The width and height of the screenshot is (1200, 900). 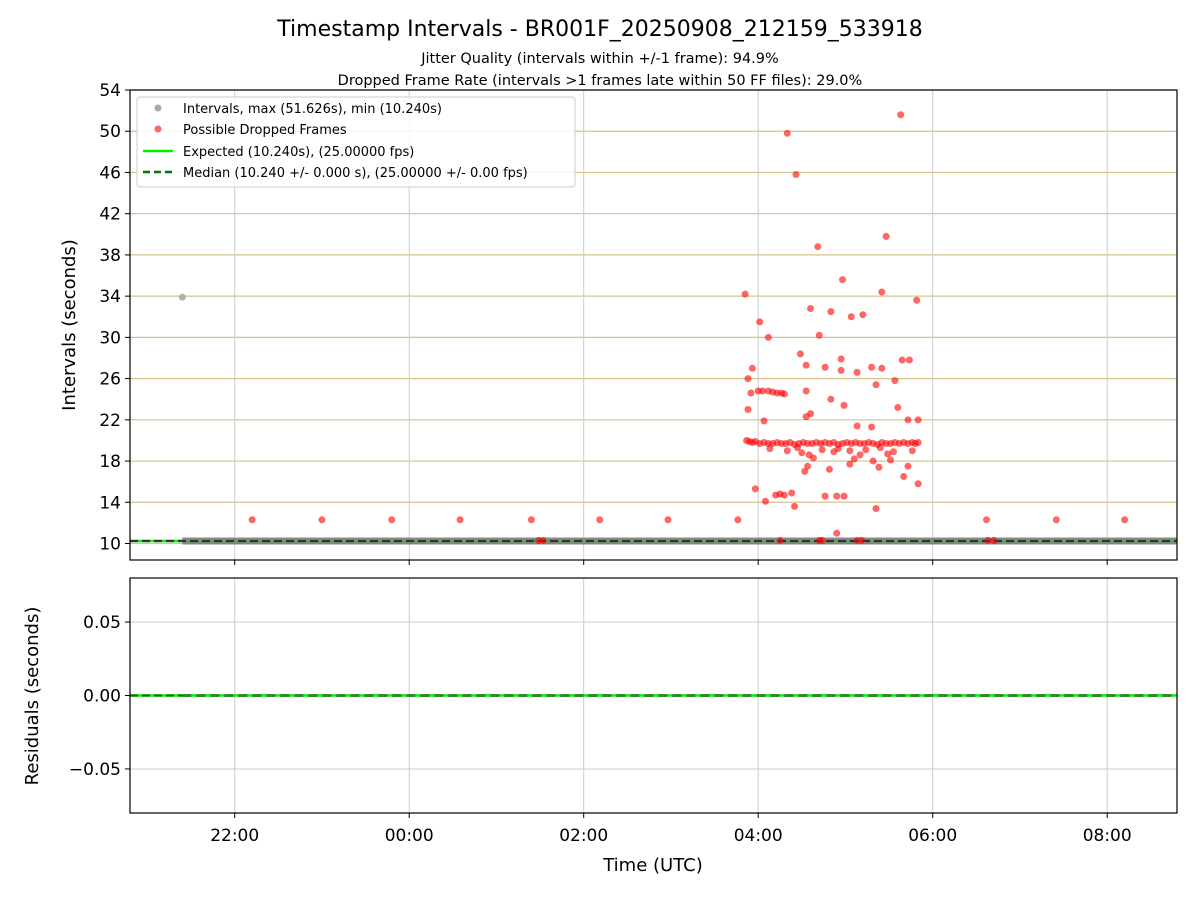 What do you see at coordinates (158, 108) in the screenshot?
I see `legend-marker-intervals` at bounding box center [158, 108].